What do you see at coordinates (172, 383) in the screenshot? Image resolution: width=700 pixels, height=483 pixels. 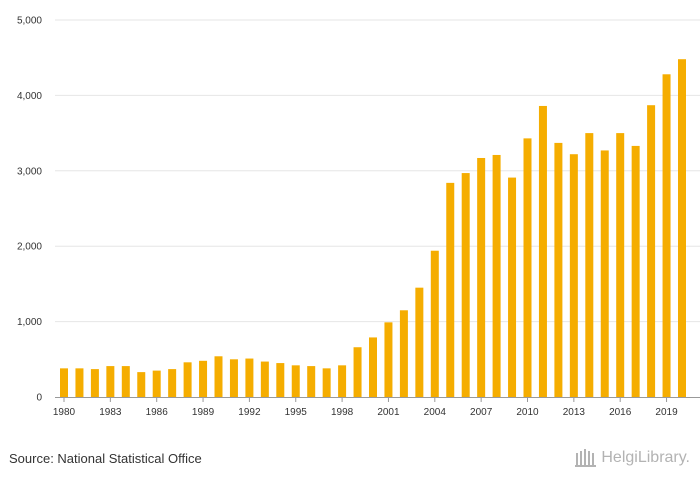 I see `bar-1987` at bounding box center [172, 383].